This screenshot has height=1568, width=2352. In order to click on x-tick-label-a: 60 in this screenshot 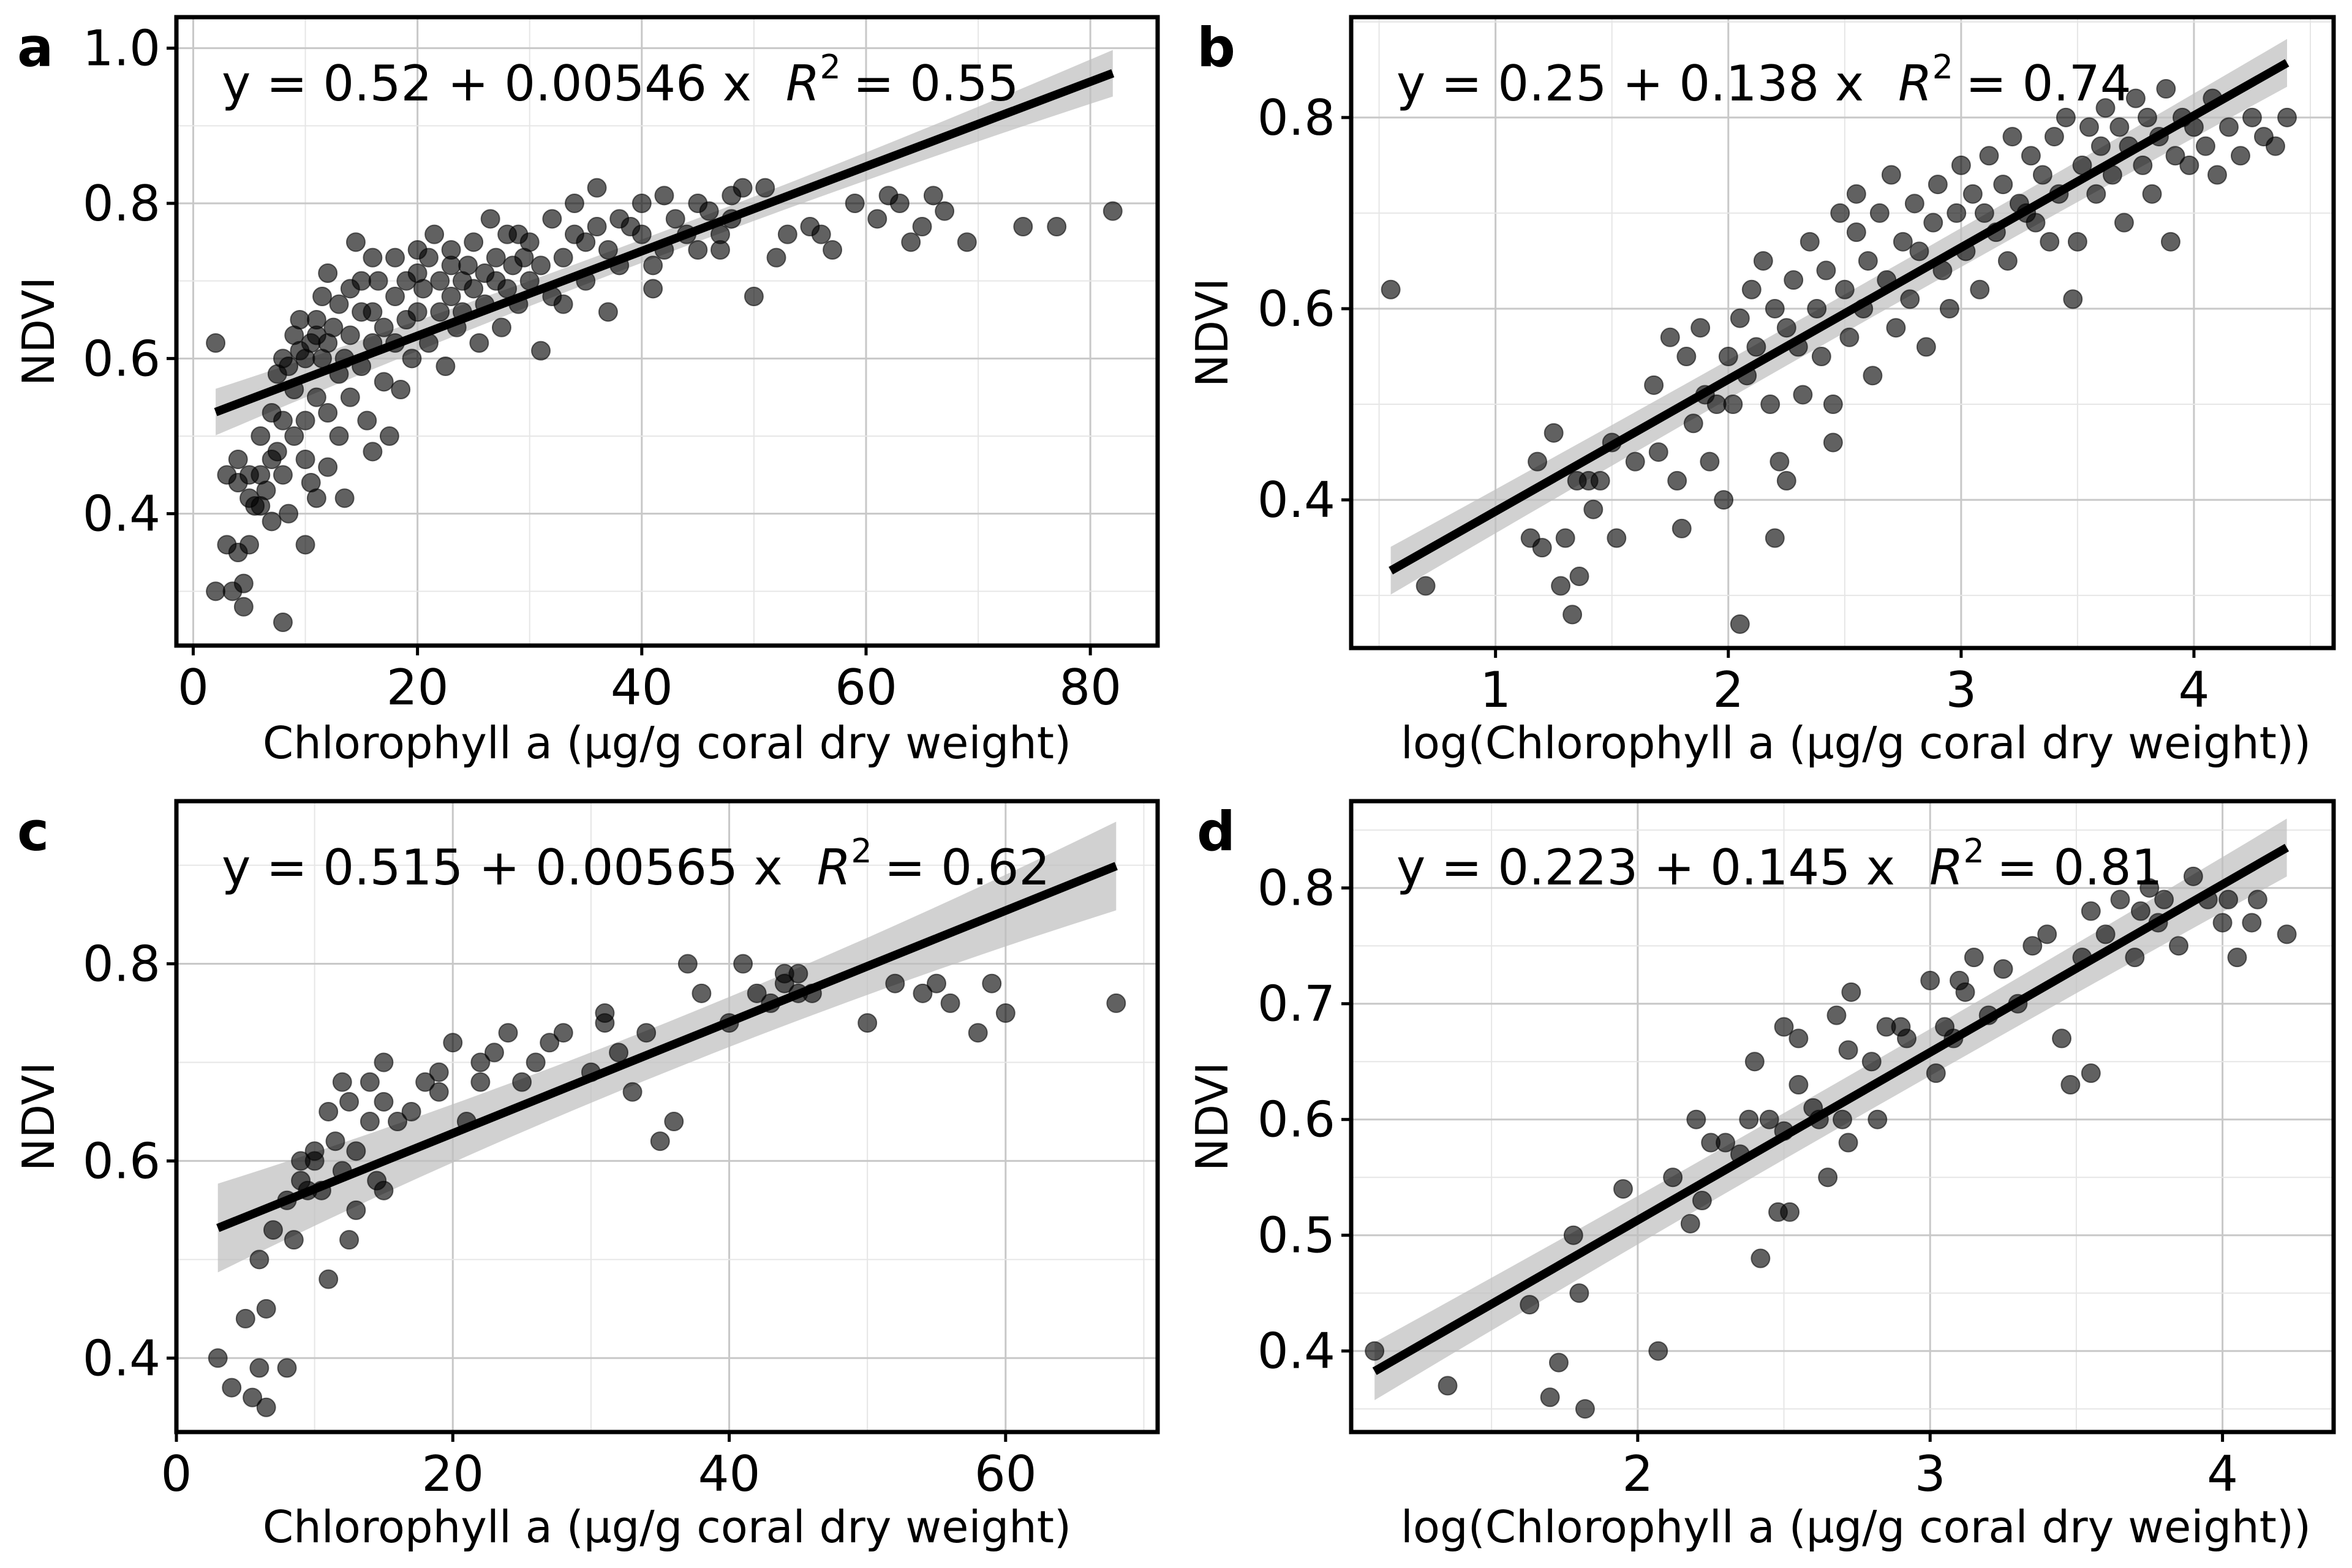, I will do `click(866, 688)`.